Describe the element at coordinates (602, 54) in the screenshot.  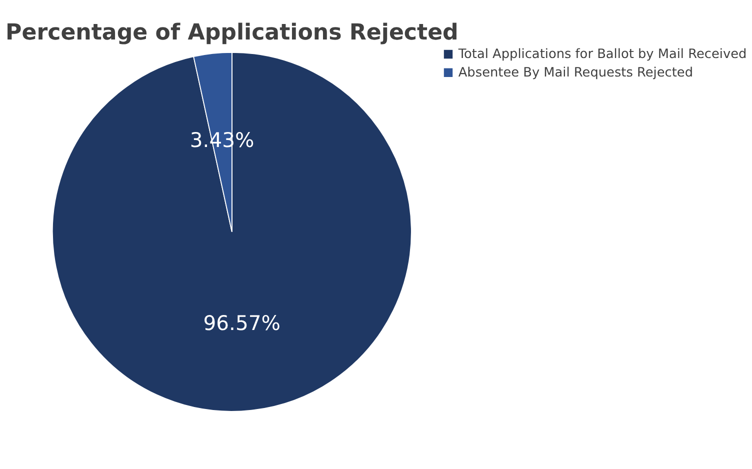
I see `legend-label: Total Applications for Ballot by Mail Received` at that location.